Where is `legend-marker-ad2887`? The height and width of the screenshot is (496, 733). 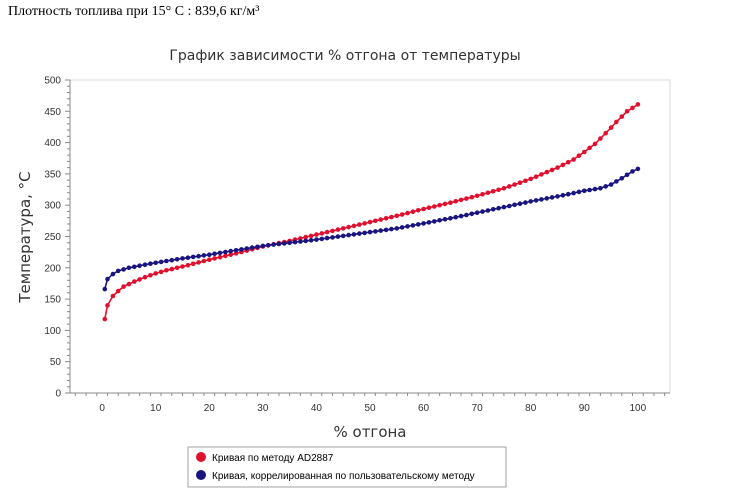 legend-marker-ad2887 is located at coordinates (201, 457).